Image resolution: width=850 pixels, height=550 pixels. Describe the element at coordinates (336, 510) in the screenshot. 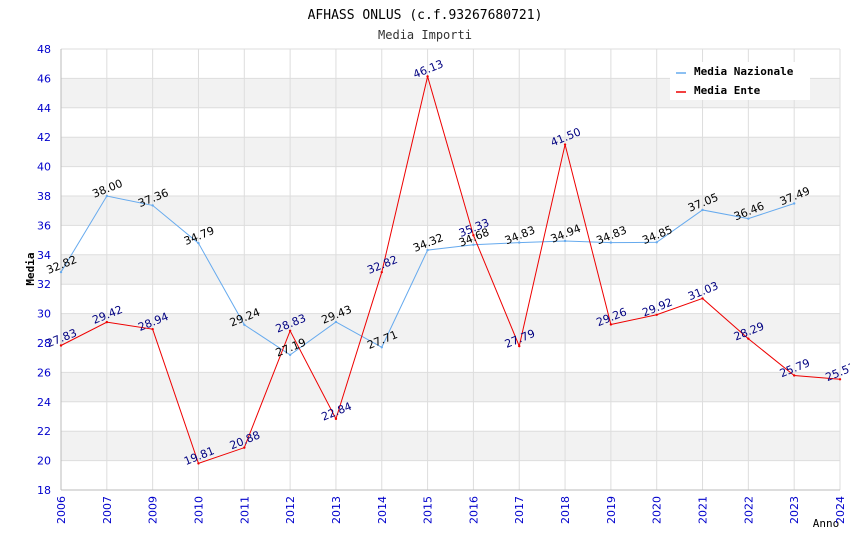

I see `x-tick-label: 2013` at that location.